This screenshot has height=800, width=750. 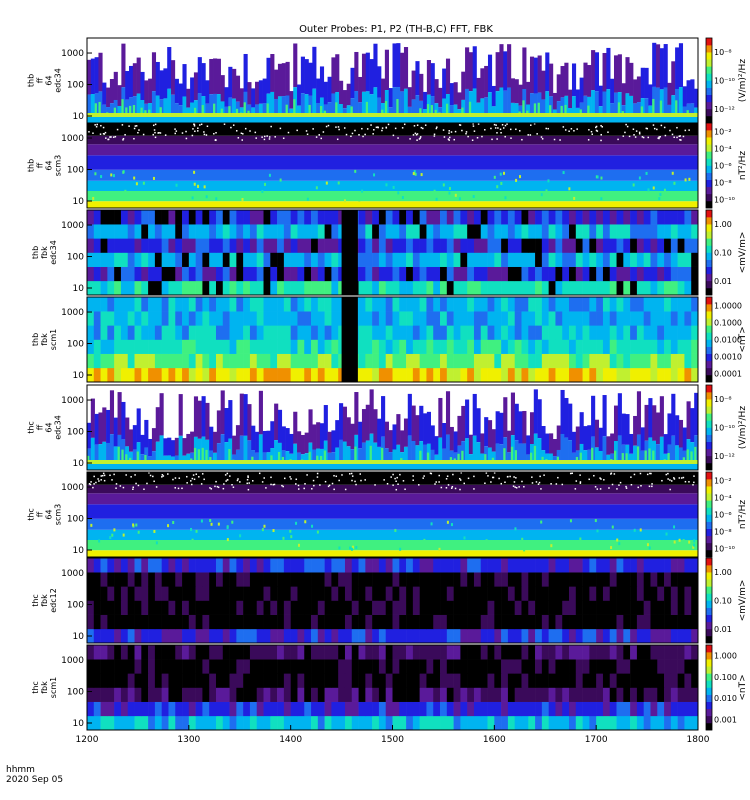 I want to click on panel-frame, so click(x=392, y=427).